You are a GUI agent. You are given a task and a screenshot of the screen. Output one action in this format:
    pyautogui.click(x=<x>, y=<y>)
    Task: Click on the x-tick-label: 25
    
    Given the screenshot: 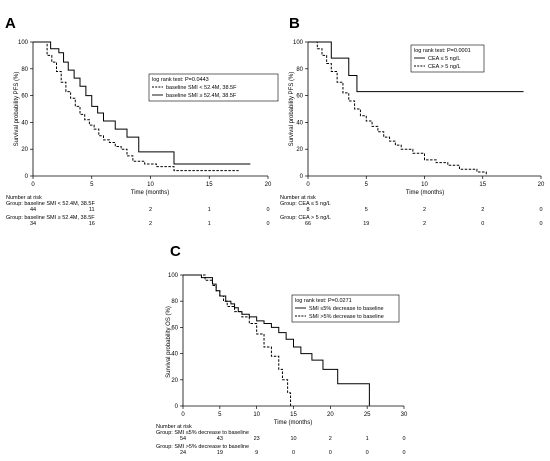 What is the action you would take?
    pyautogui.click(x=367, y=415)
    